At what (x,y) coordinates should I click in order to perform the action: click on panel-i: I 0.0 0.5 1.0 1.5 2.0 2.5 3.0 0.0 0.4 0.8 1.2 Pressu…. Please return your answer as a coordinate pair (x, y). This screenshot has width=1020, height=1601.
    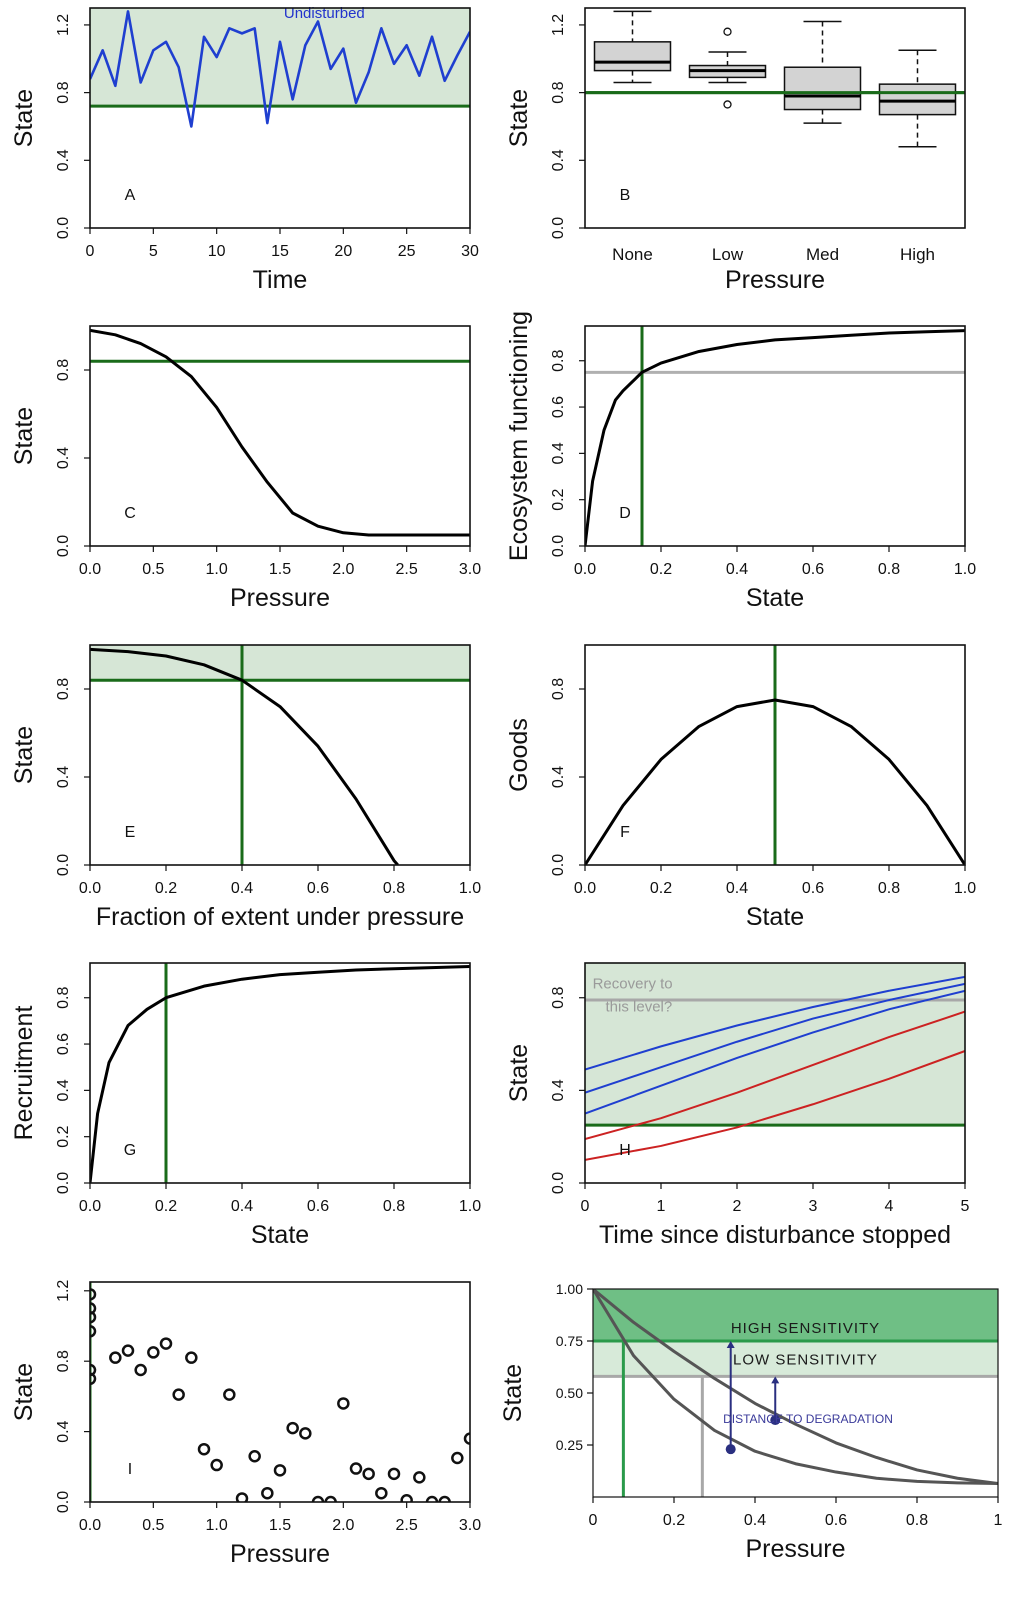
    Looking at the image, I should click on (245, 1424).